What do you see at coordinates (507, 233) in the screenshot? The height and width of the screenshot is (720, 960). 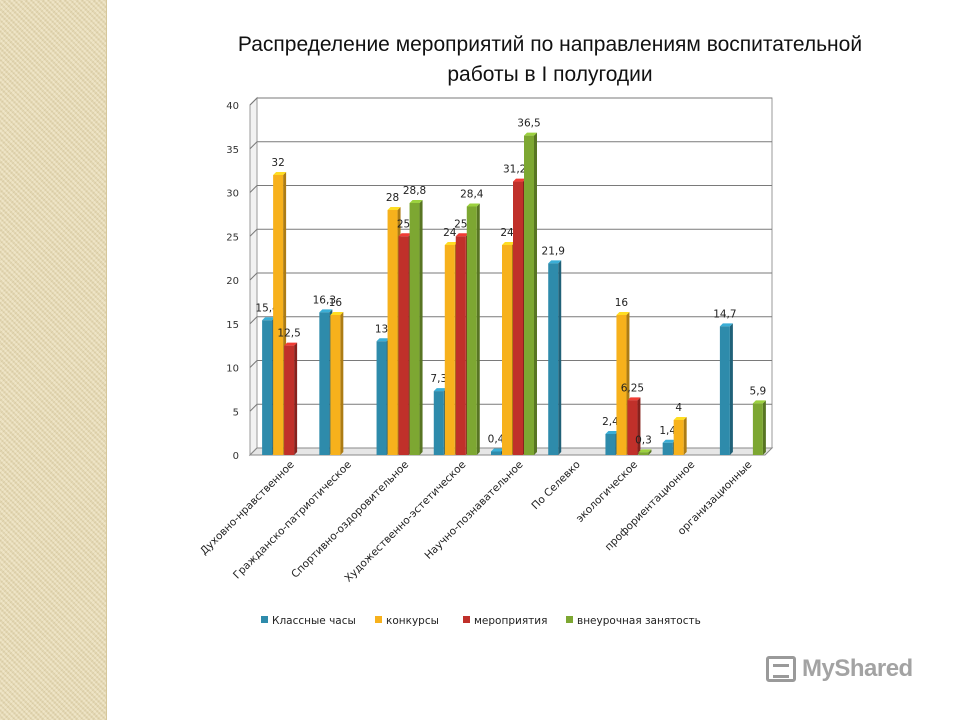 I see `data-label: 24` at bounding box center [507, 233].